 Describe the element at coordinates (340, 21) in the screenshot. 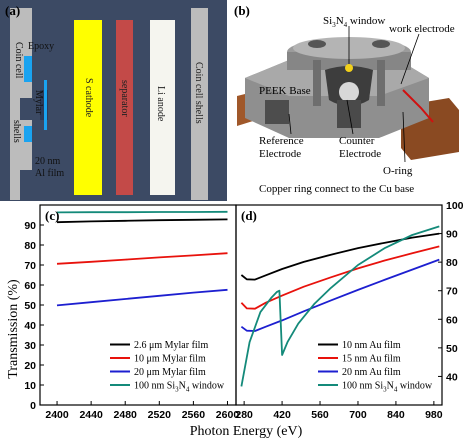

I see `window-label-mid: N` at that location.